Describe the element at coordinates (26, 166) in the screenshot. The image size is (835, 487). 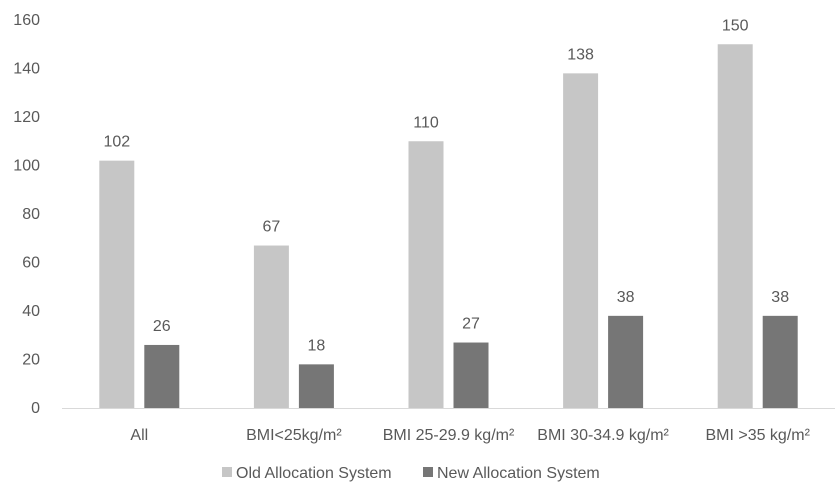
I see `y-tick-label: 100` at that location.